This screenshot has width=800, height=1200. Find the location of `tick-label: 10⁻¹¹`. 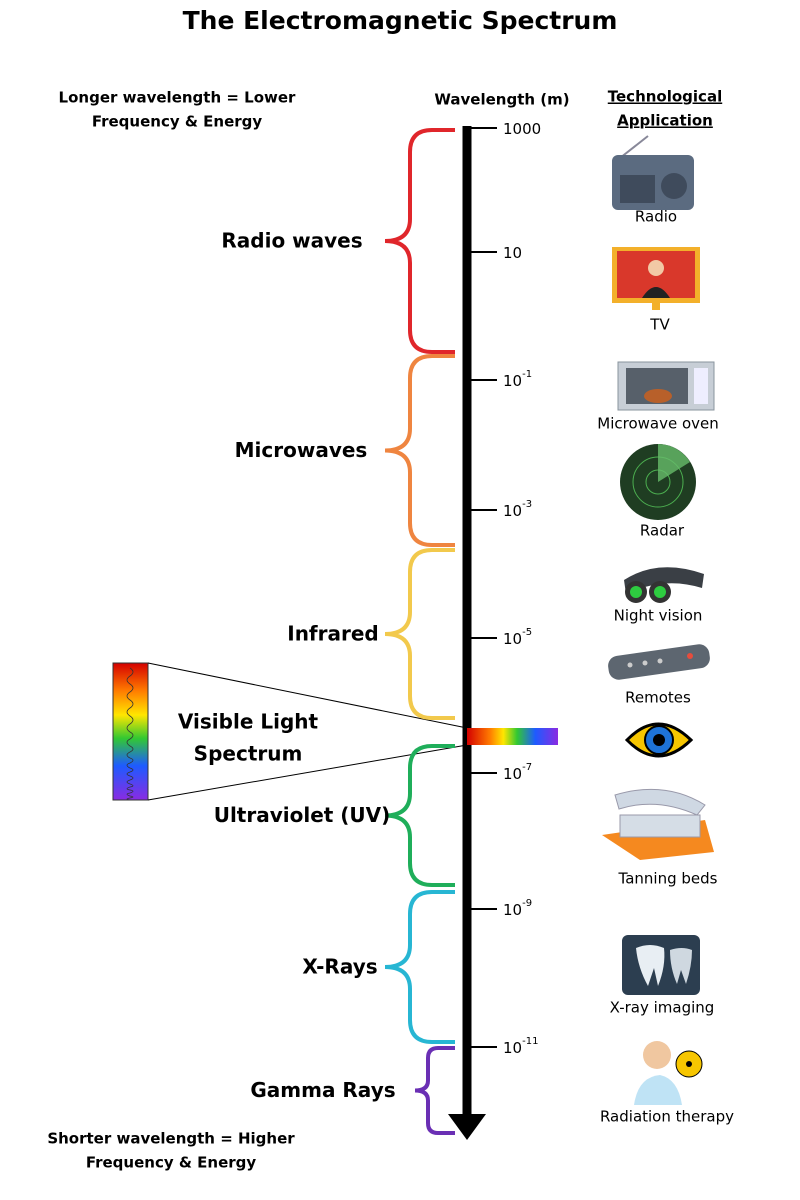

tick-label: 10⁻¹¹ is located at coordinates (520, 1046).